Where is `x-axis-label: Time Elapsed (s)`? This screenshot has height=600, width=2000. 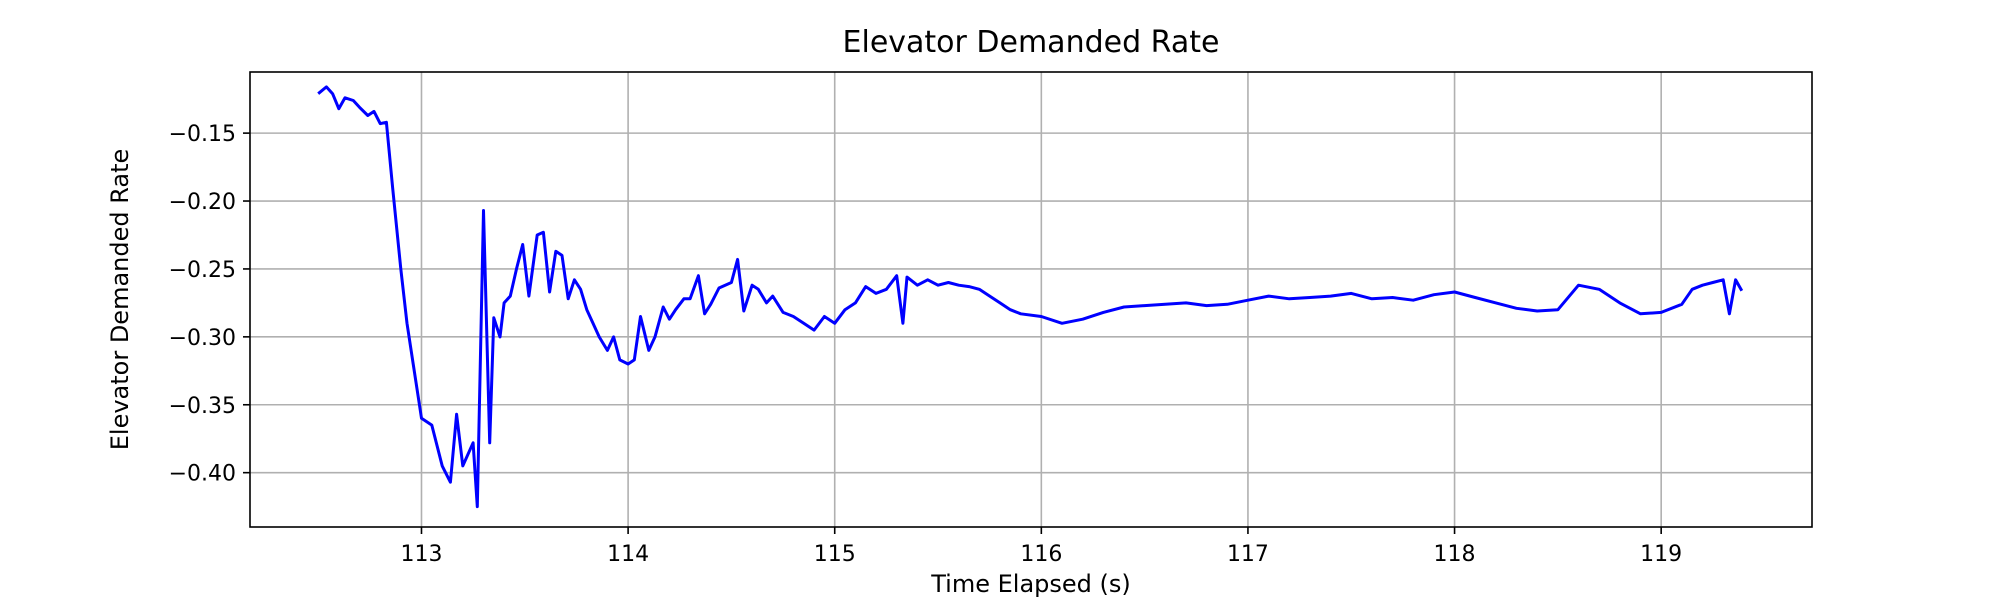 x-axis-label: Time Elapsed (s) is located at coordinates (1030, 584).